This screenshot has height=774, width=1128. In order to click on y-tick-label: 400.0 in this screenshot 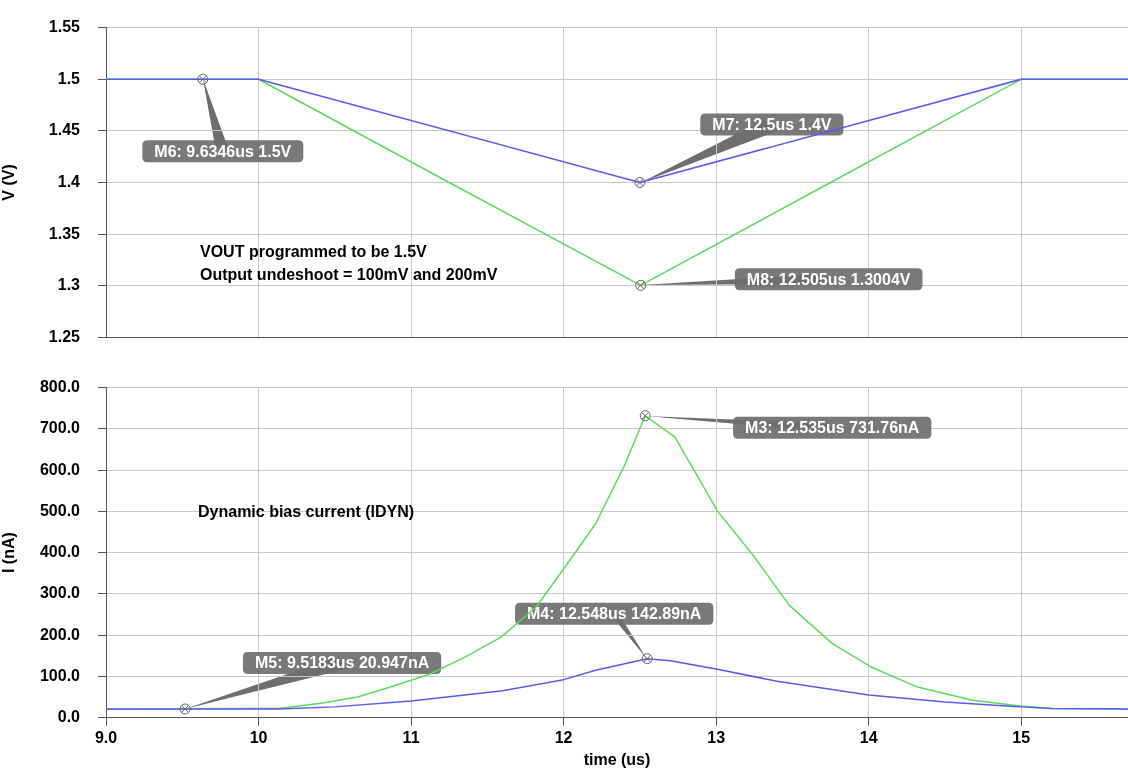, I will do `click(60, 552)`.